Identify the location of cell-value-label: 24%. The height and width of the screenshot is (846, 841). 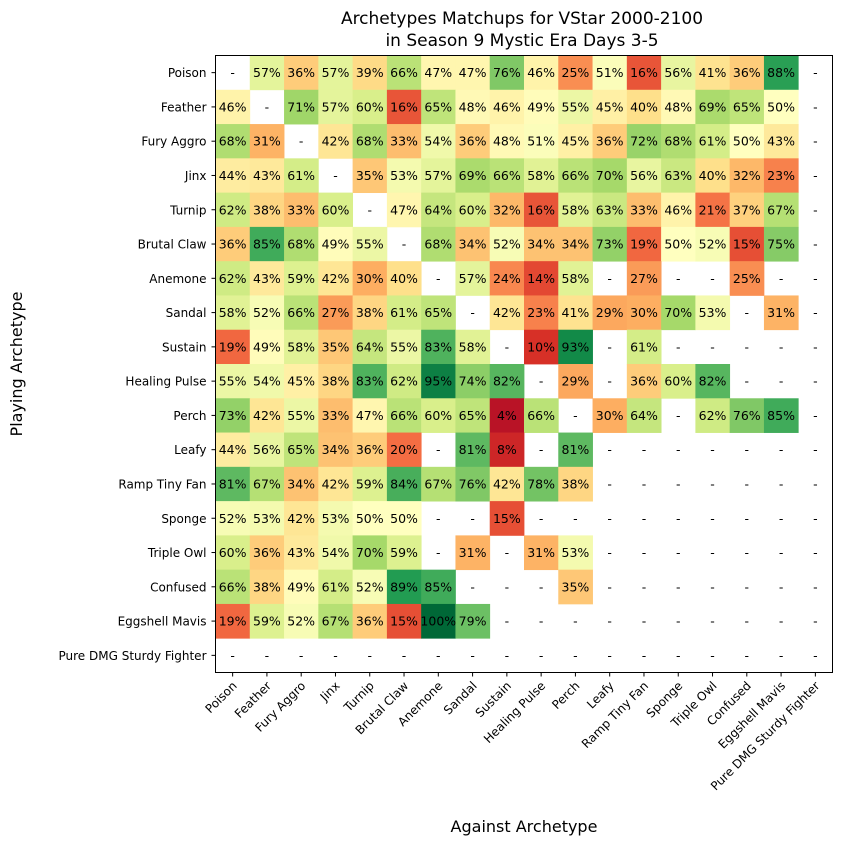
(507, 278).